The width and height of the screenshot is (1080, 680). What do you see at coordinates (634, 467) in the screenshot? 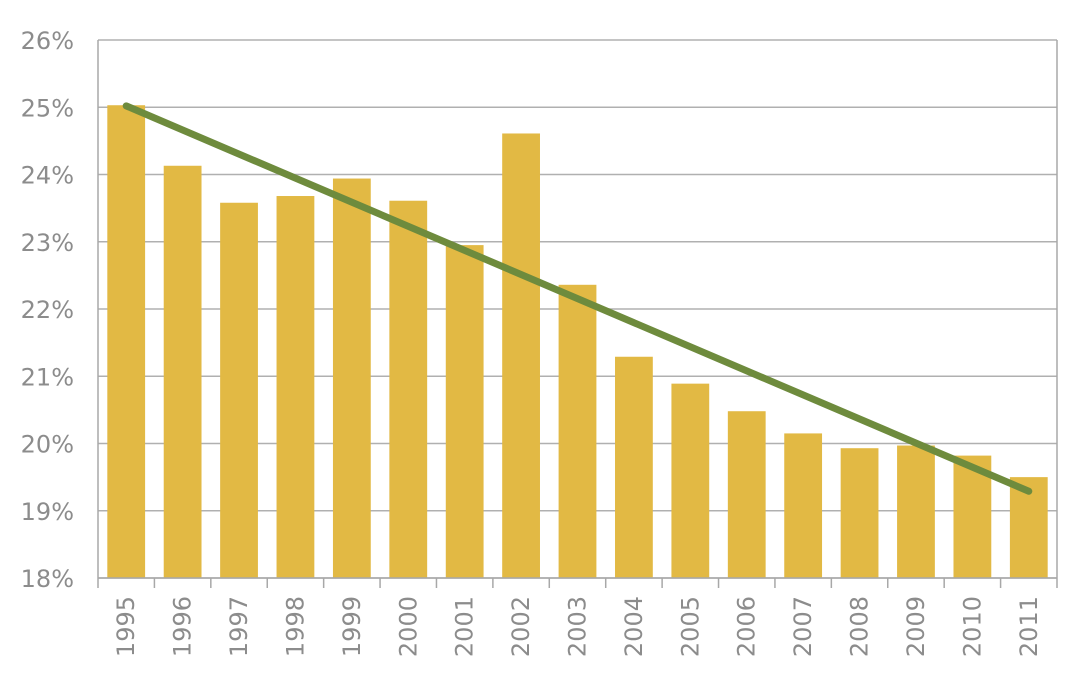
I see `bar-2004` at bounding box center [634, 467].